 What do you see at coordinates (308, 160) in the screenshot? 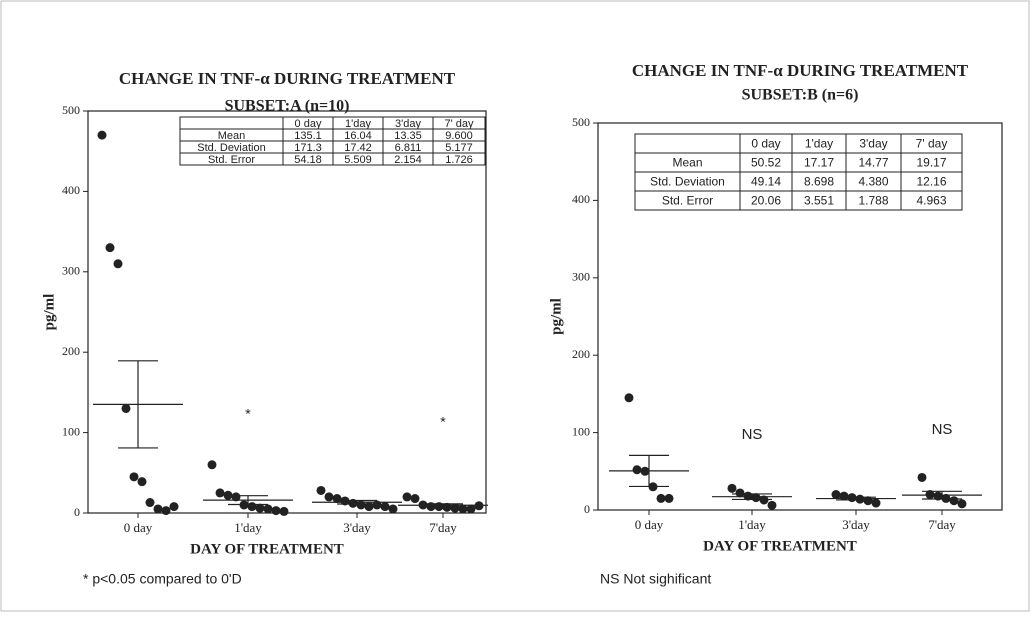
I see `table-cell: 54.18` at bounding box center [308, 160].